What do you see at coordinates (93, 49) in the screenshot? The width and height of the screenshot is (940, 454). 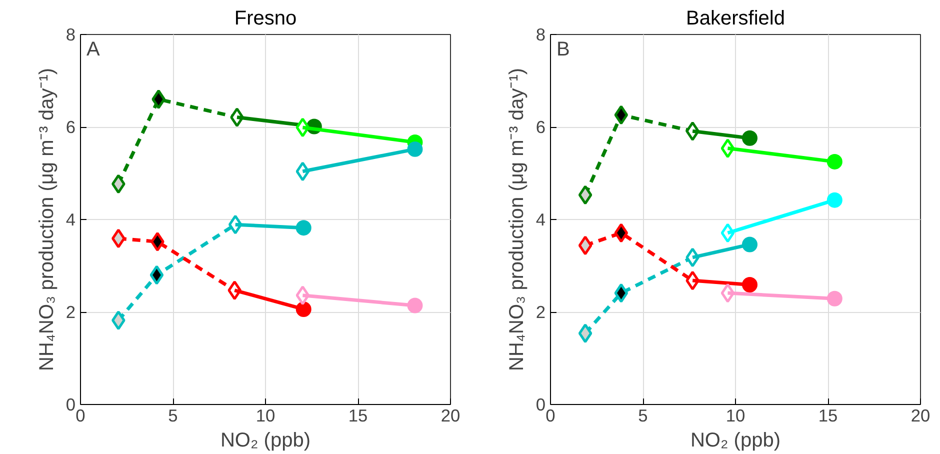 I see `annotation: A` at bounding box center [93, 49].